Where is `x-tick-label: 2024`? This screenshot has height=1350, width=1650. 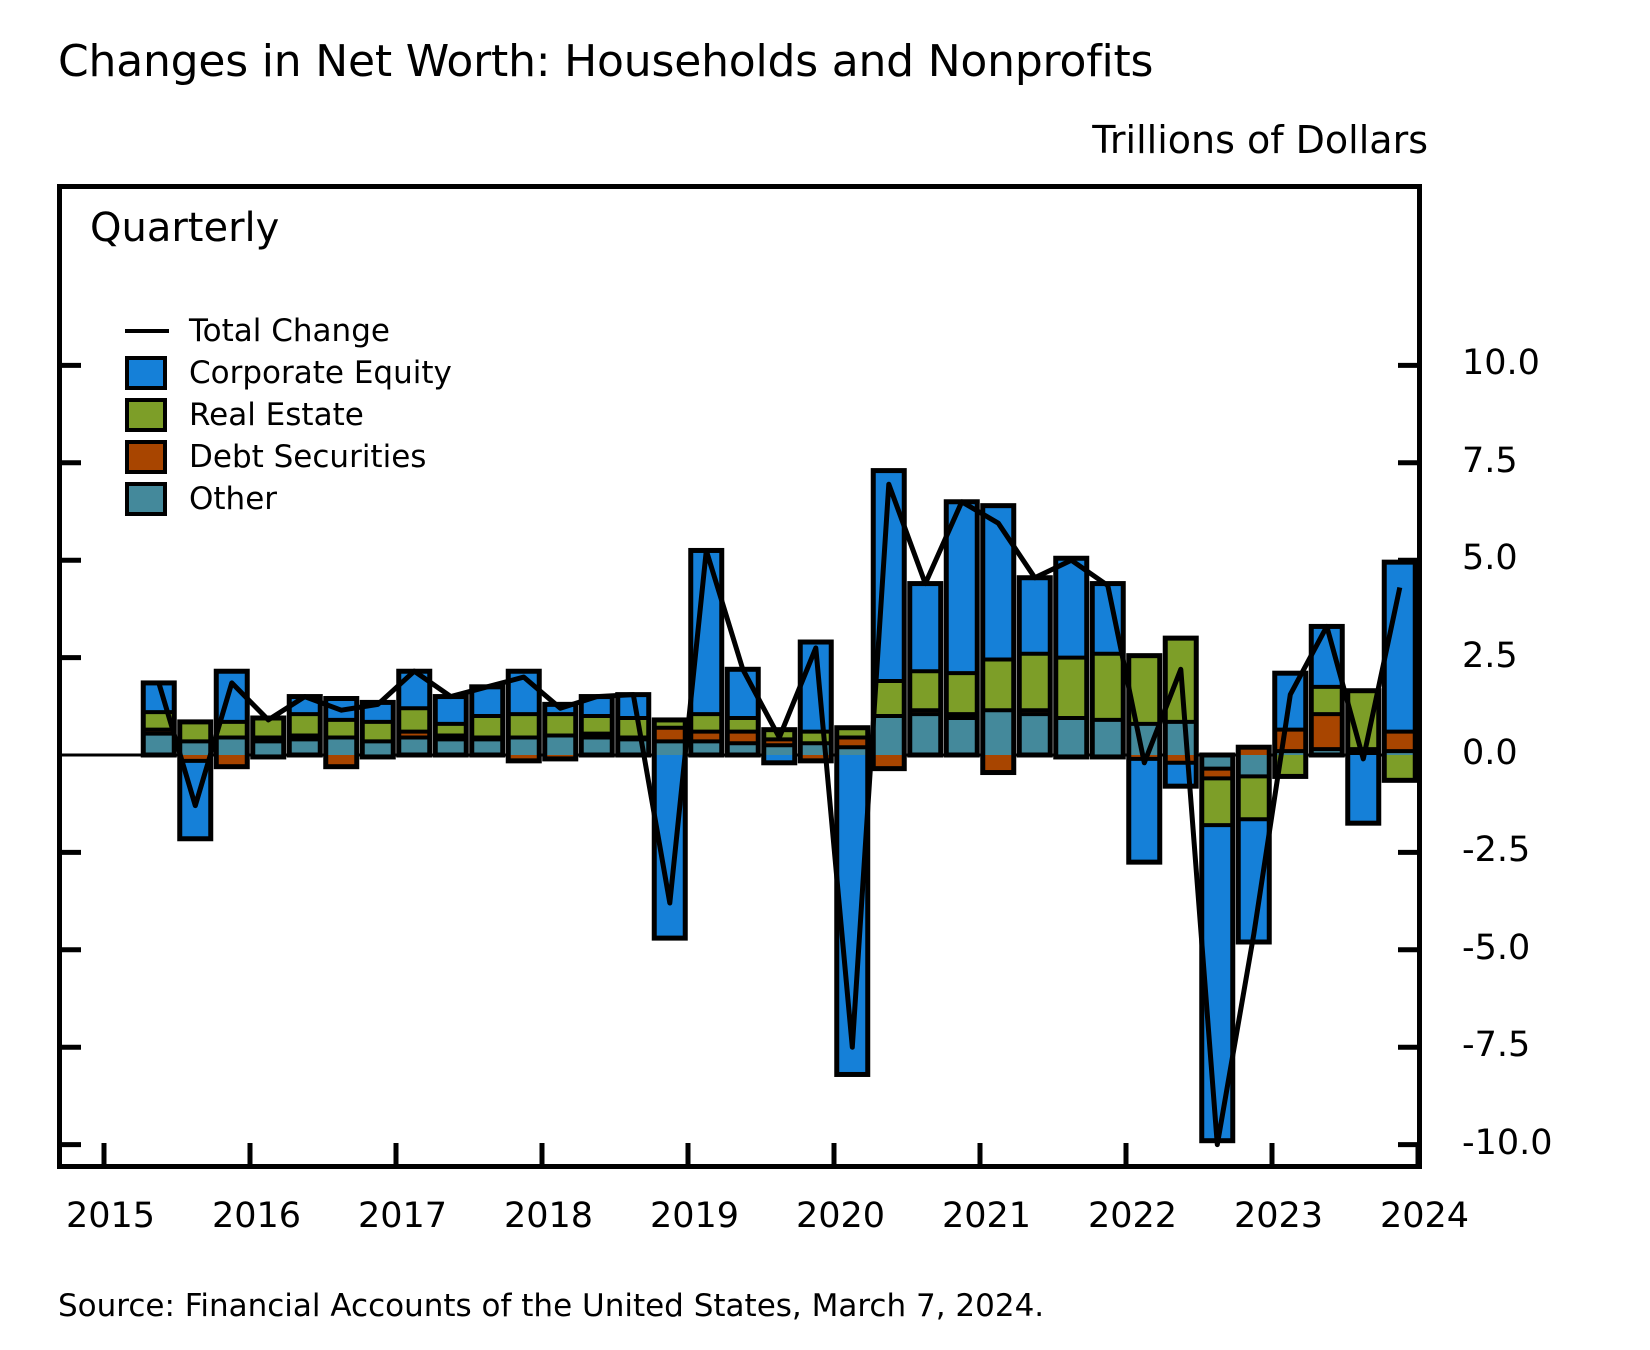 x-tick-label: 2024 is located at coordinates (1425, 1216).